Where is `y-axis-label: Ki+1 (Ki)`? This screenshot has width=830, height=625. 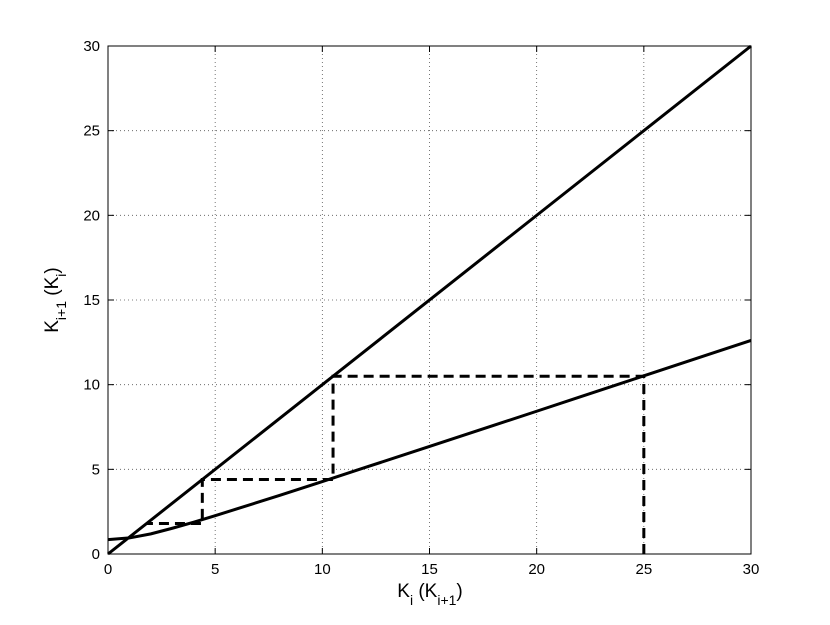
y-axis-label: Ki+1 (Ki) is located at coordinates (55, 300).